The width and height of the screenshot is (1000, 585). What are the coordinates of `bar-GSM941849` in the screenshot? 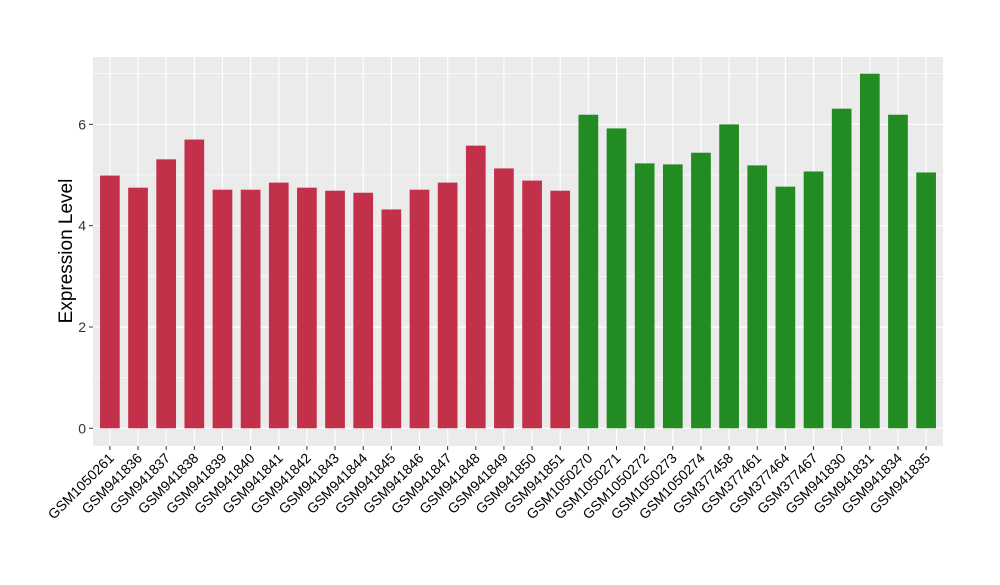 It's located at (504, 298).